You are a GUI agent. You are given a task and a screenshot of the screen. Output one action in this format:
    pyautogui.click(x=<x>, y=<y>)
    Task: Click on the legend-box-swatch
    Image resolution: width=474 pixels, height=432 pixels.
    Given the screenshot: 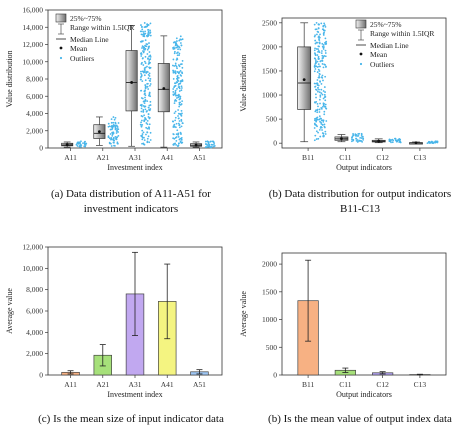 What is the action you would take?
    pyautogui.click(x=361, y=24)
    